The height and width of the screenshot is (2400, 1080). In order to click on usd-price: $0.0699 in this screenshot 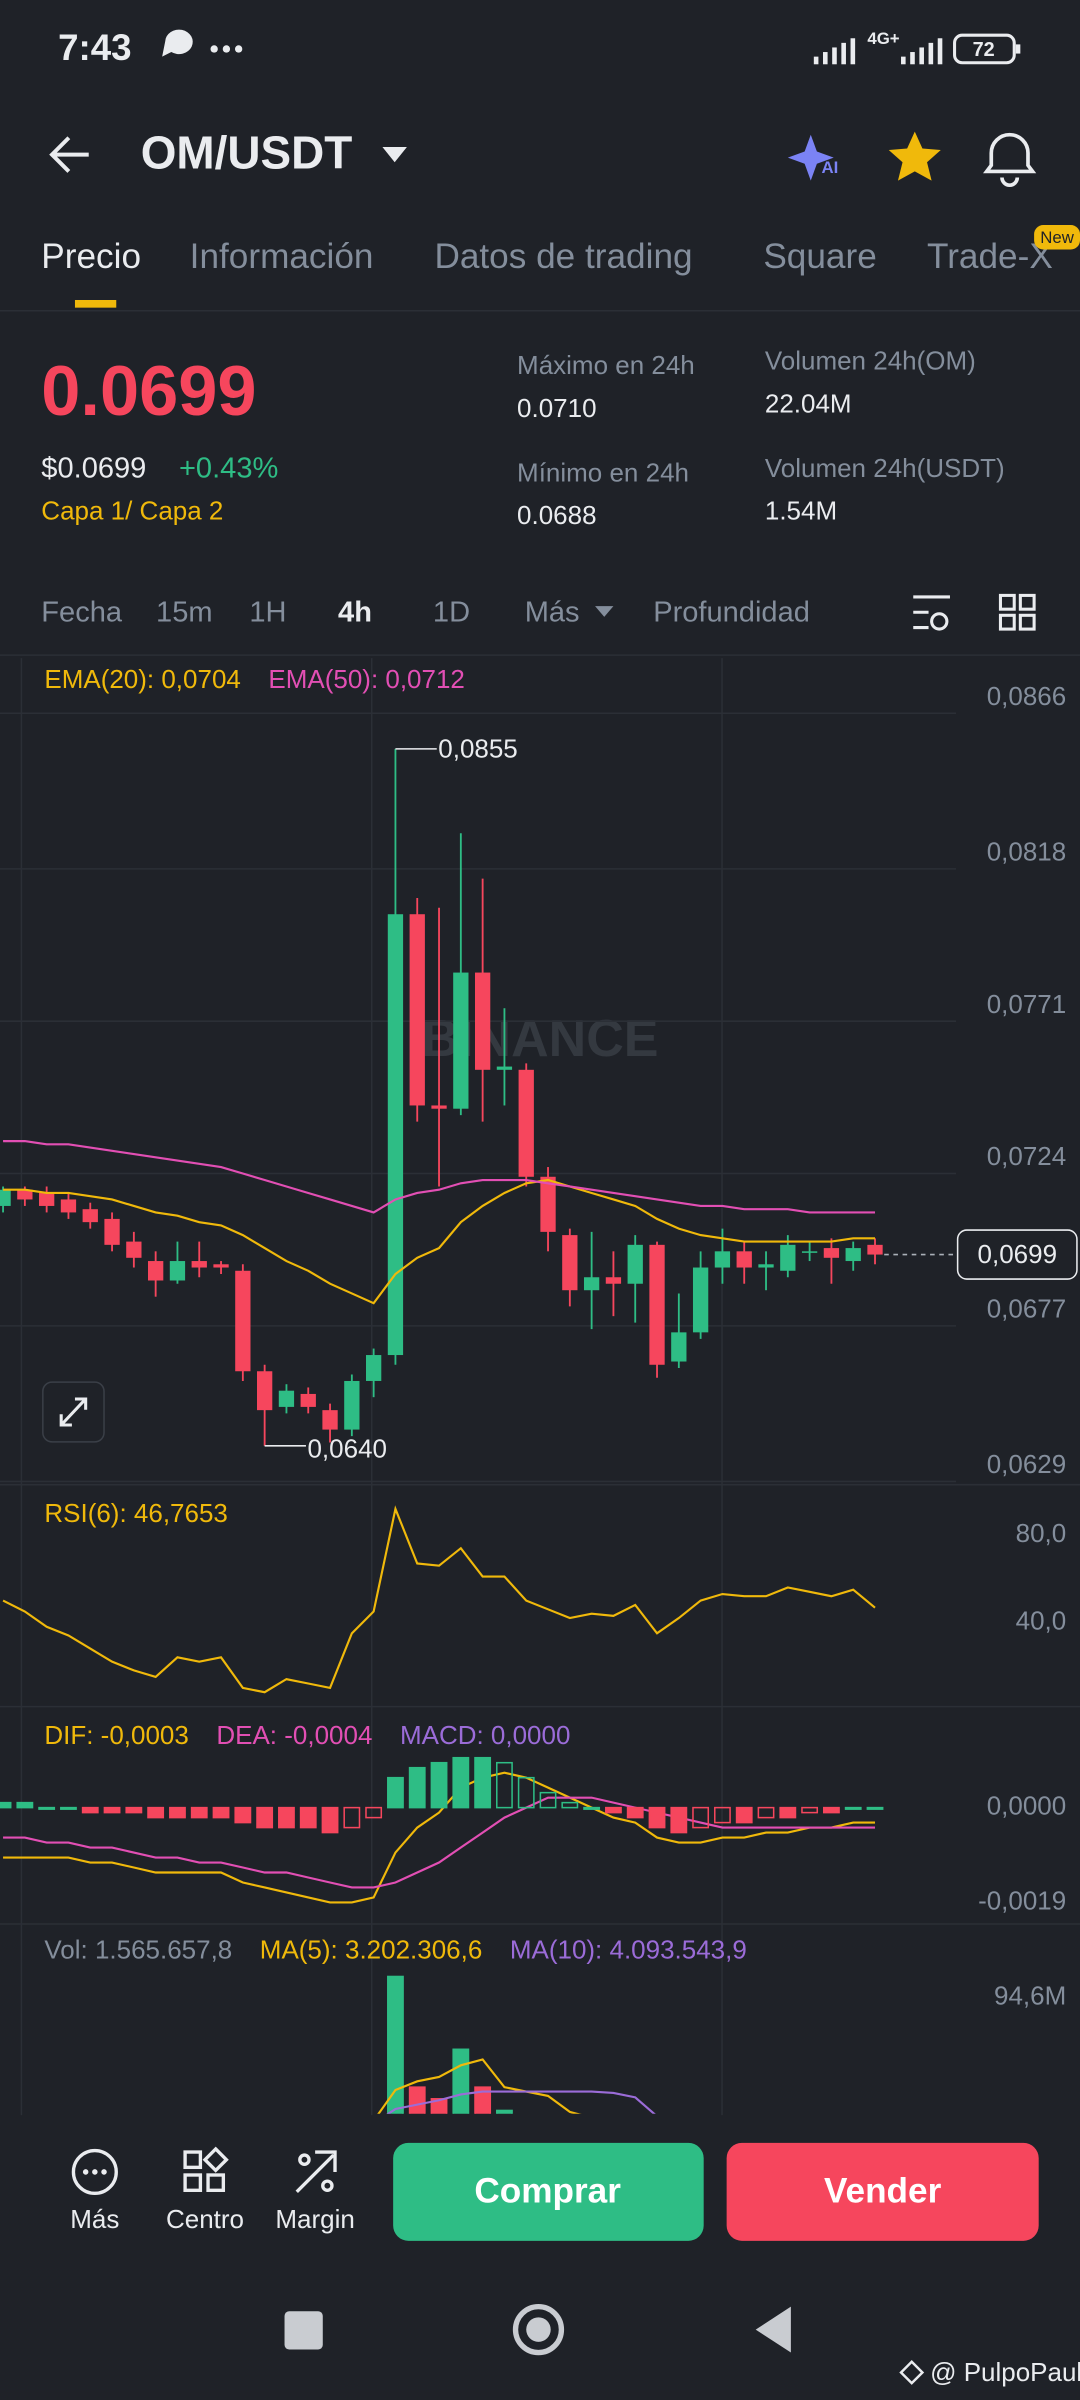, I will do `click(93, 469)`.